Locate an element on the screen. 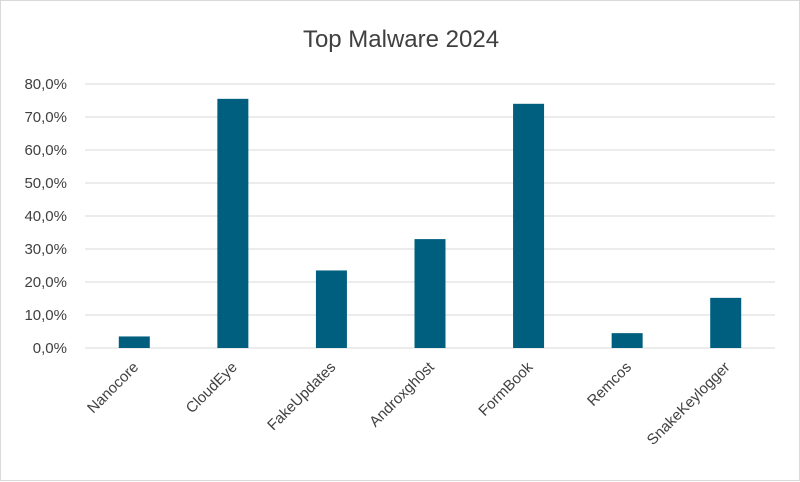 The width and height of the screenshot is (800, 482). category-label: Nanocore is located at coordinates (113, 388).